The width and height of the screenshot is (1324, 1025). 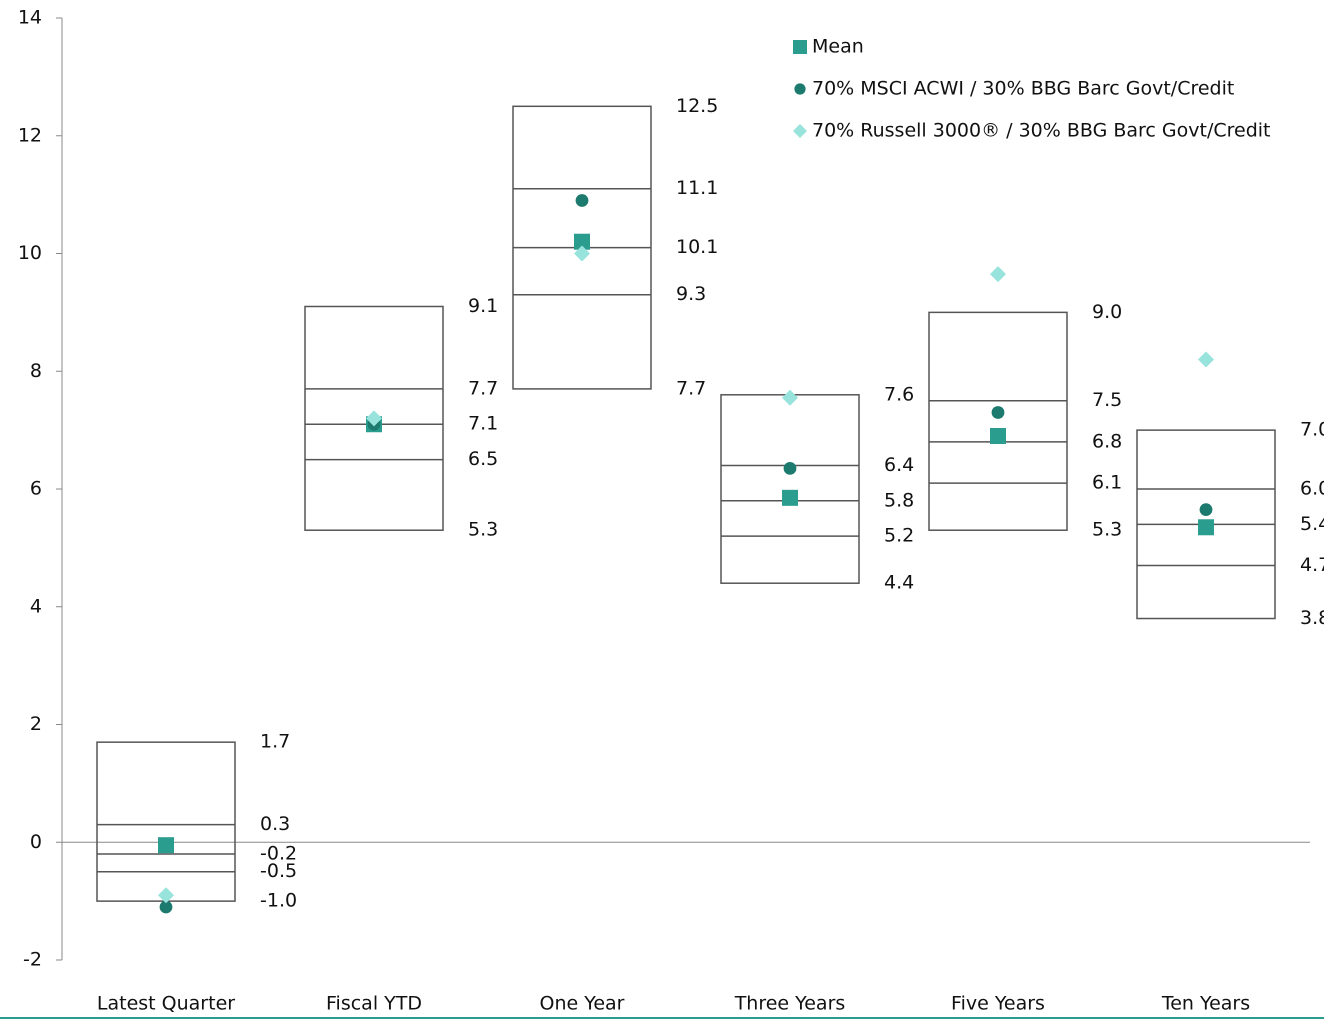 What do you see at coordinates (1312, 489) in the screenshot?
I see `value-label: 6.0` at bounding box center [1312, 489].